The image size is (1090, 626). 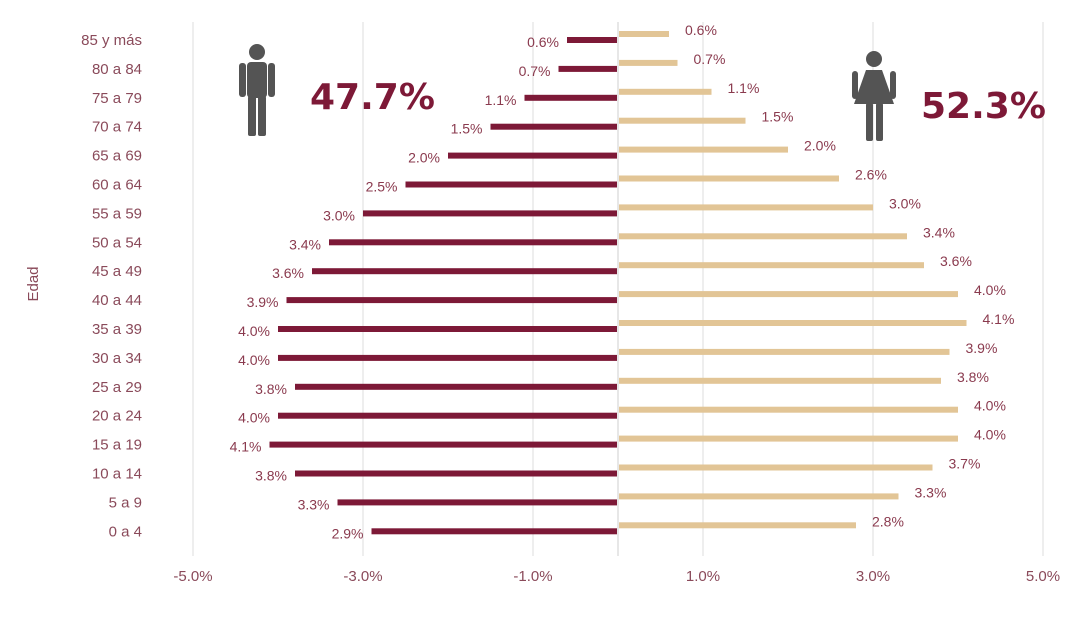 I want to click on male-value-label: 1.5%, so click(x=467, y=129).